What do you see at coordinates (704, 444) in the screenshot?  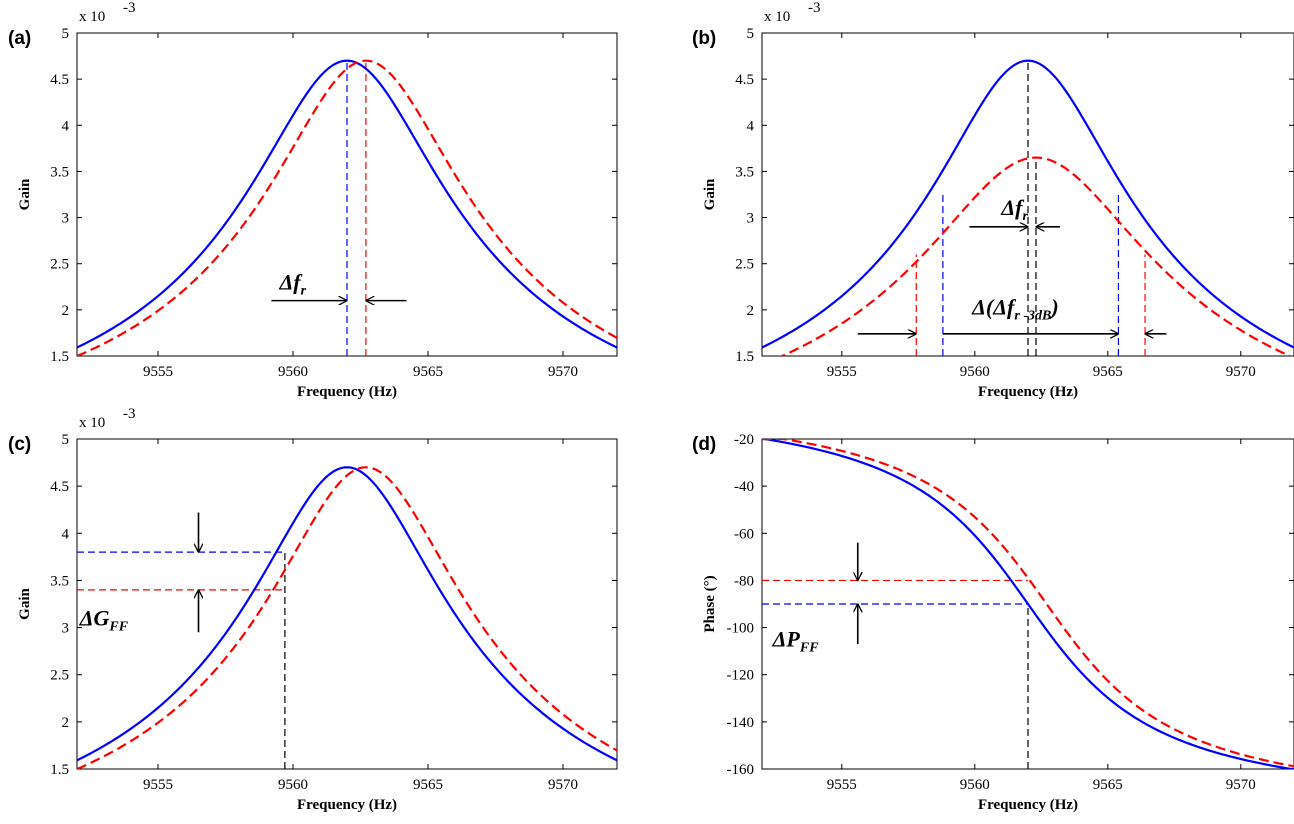 I see `panel-label: (d)` at bounding box center [704, 444].